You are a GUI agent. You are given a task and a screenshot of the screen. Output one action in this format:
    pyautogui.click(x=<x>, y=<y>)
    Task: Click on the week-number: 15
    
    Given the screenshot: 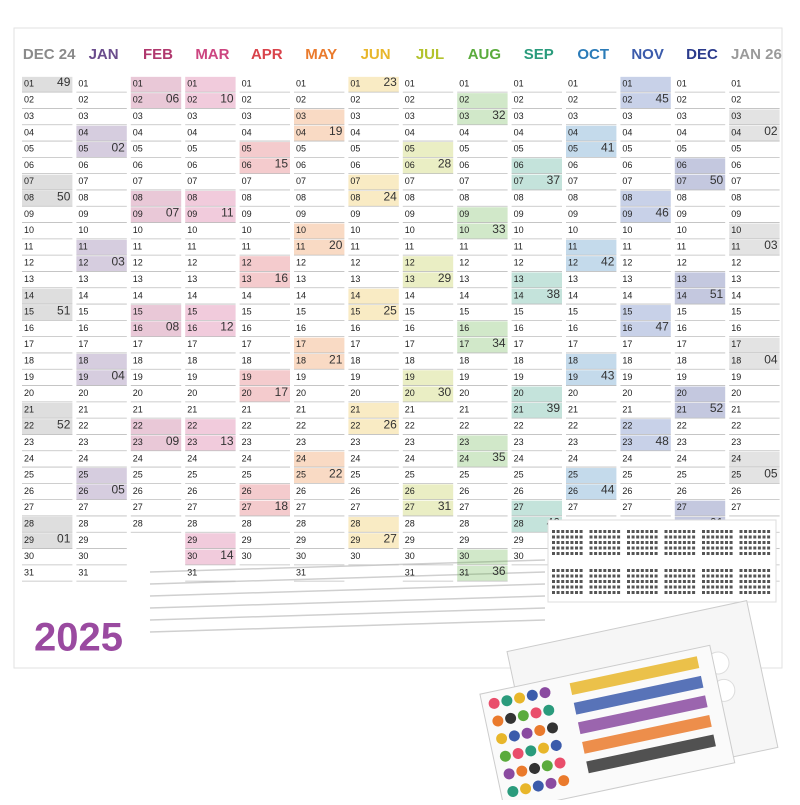 What is the action you would take?
    pyautogui.click(x=282, y=164)
    